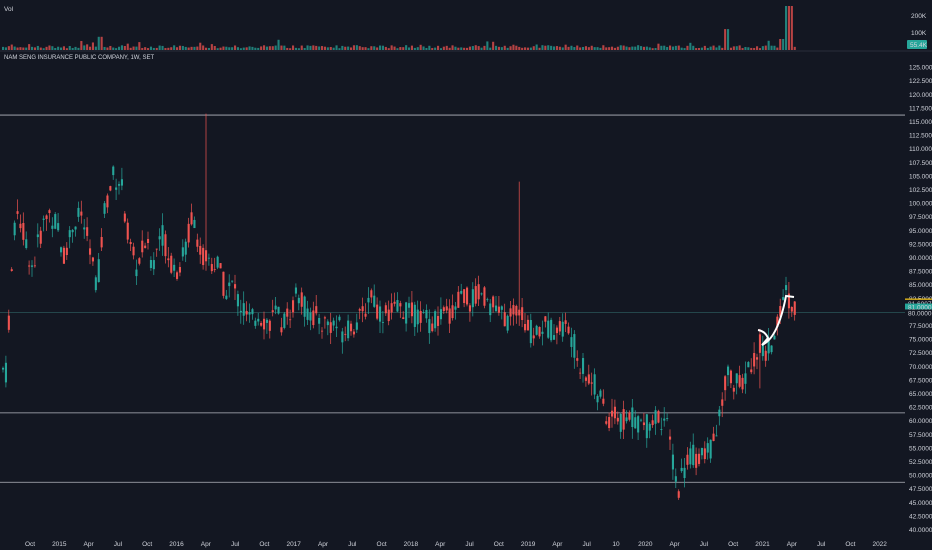  What do you see at coordinates (920, 122) in the screenshot?
I see `y-tick-label: 115.0000` at bounding box center [920, 122].